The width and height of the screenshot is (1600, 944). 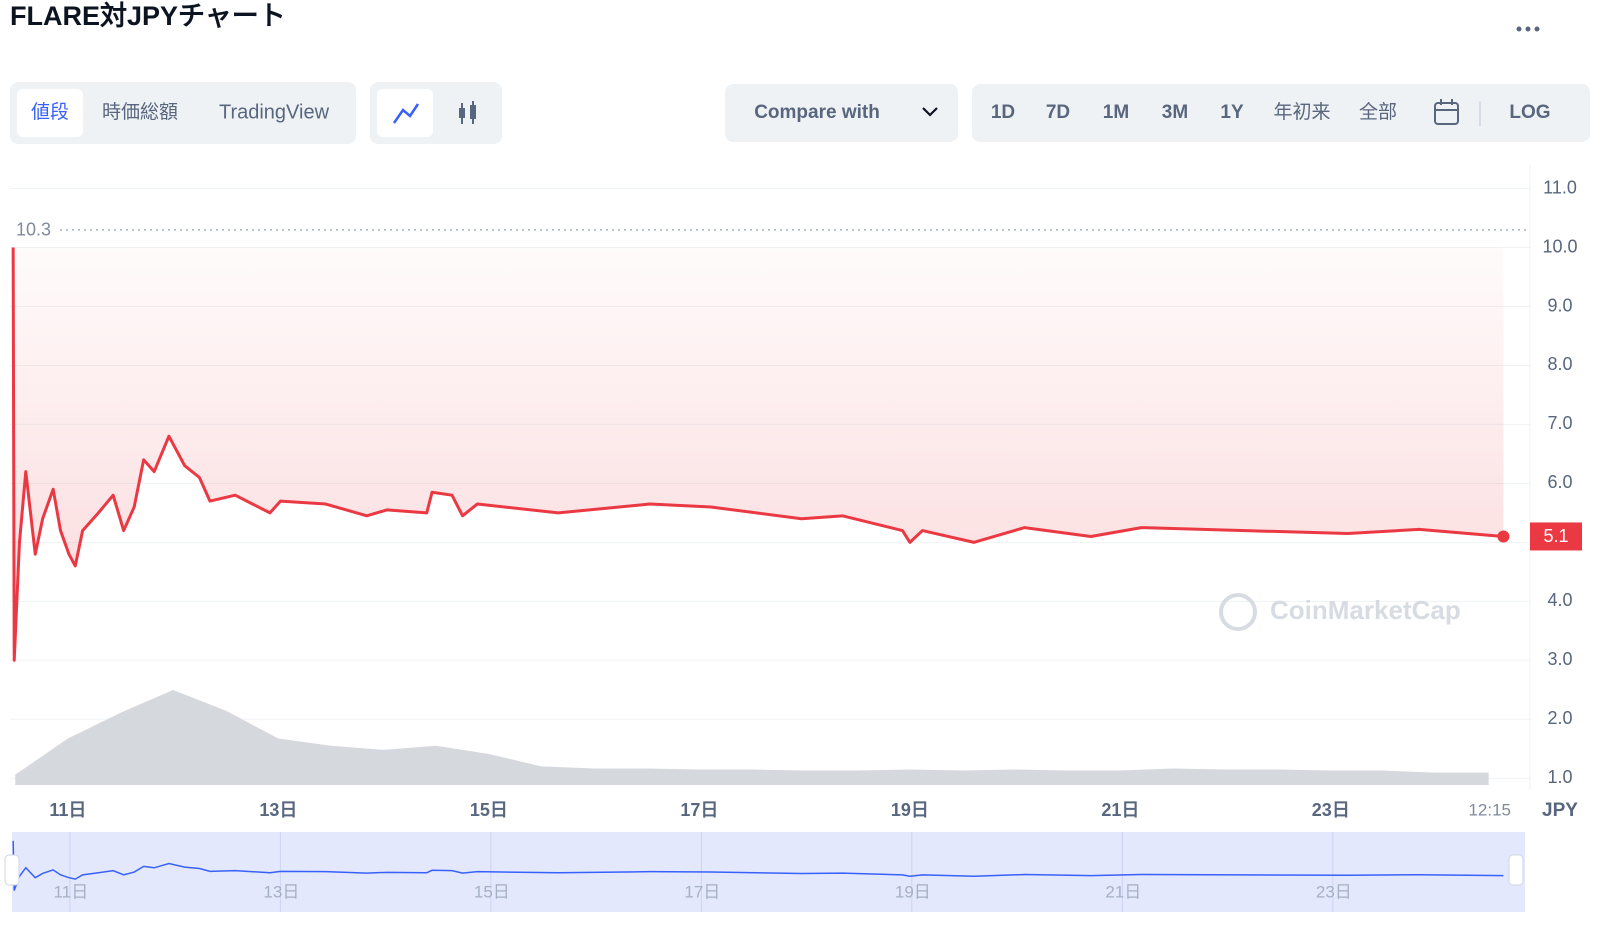 I want to click on navigator-tick-label: 19日, so click(x=913, y=891).